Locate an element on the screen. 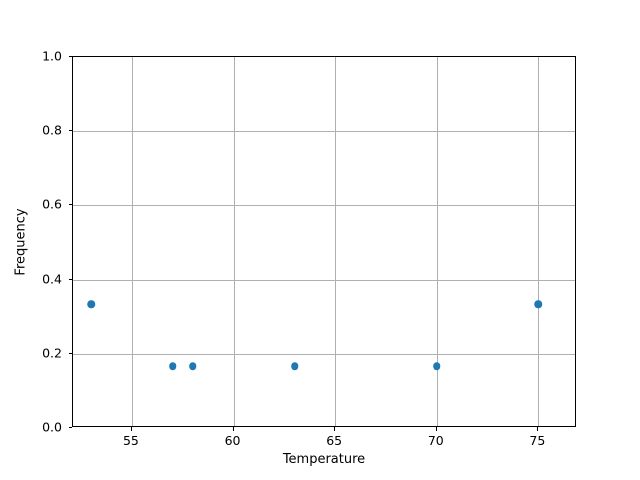 This screenshot has width=640, height=480. x-tick-label: 55 is located at coordinates (130, 440).